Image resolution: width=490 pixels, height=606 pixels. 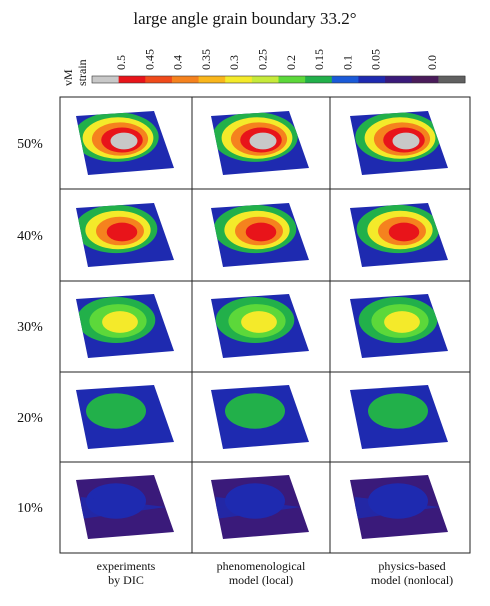 What do you see at coordinates (178, 62) in the screenshot?
I see `colorbar-tick-label: 0.4` at bounding box center [178, 62].